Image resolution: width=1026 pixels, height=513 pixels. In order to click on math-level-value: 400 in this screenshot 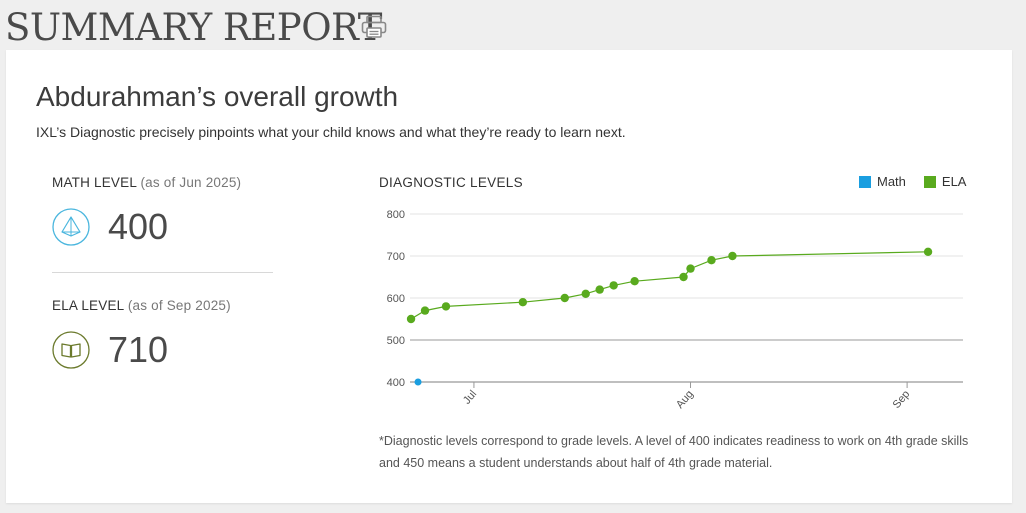, I will do `click(138, 226)`.